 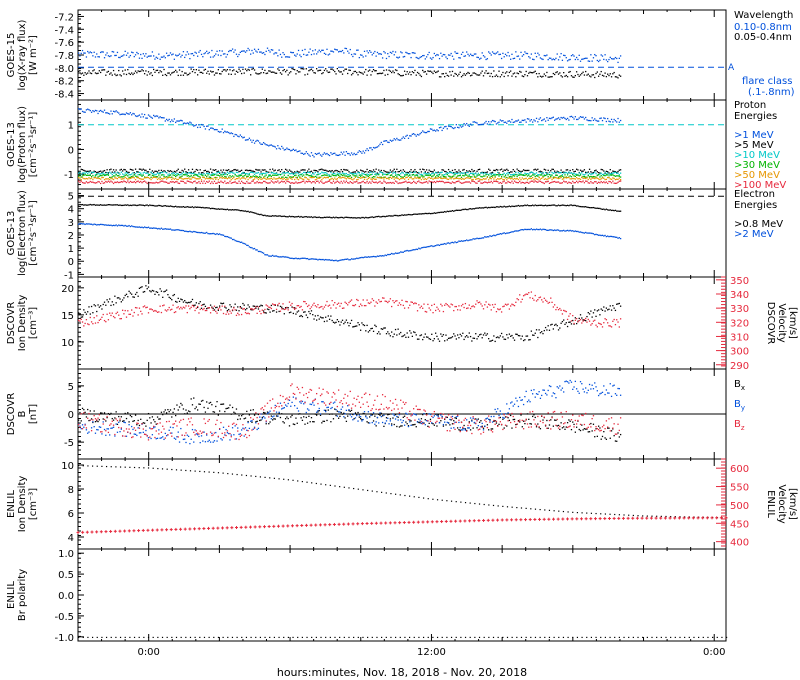 What do you see at coordinates (64, 82) in the screenshot?
I see `y-tick-label: -8.2` at bounding box center [64, 82].